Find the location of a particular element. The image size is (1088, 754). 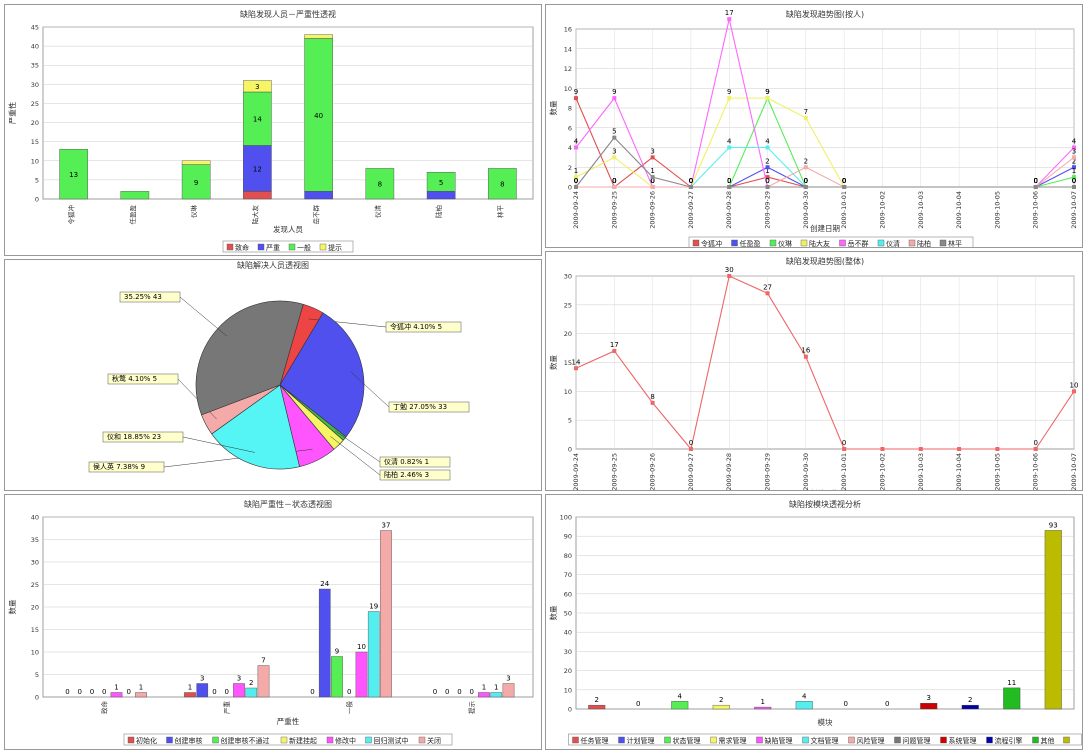

chart-title: 缺陷发现趋势图(整体) is located at coordinates (825, 261).